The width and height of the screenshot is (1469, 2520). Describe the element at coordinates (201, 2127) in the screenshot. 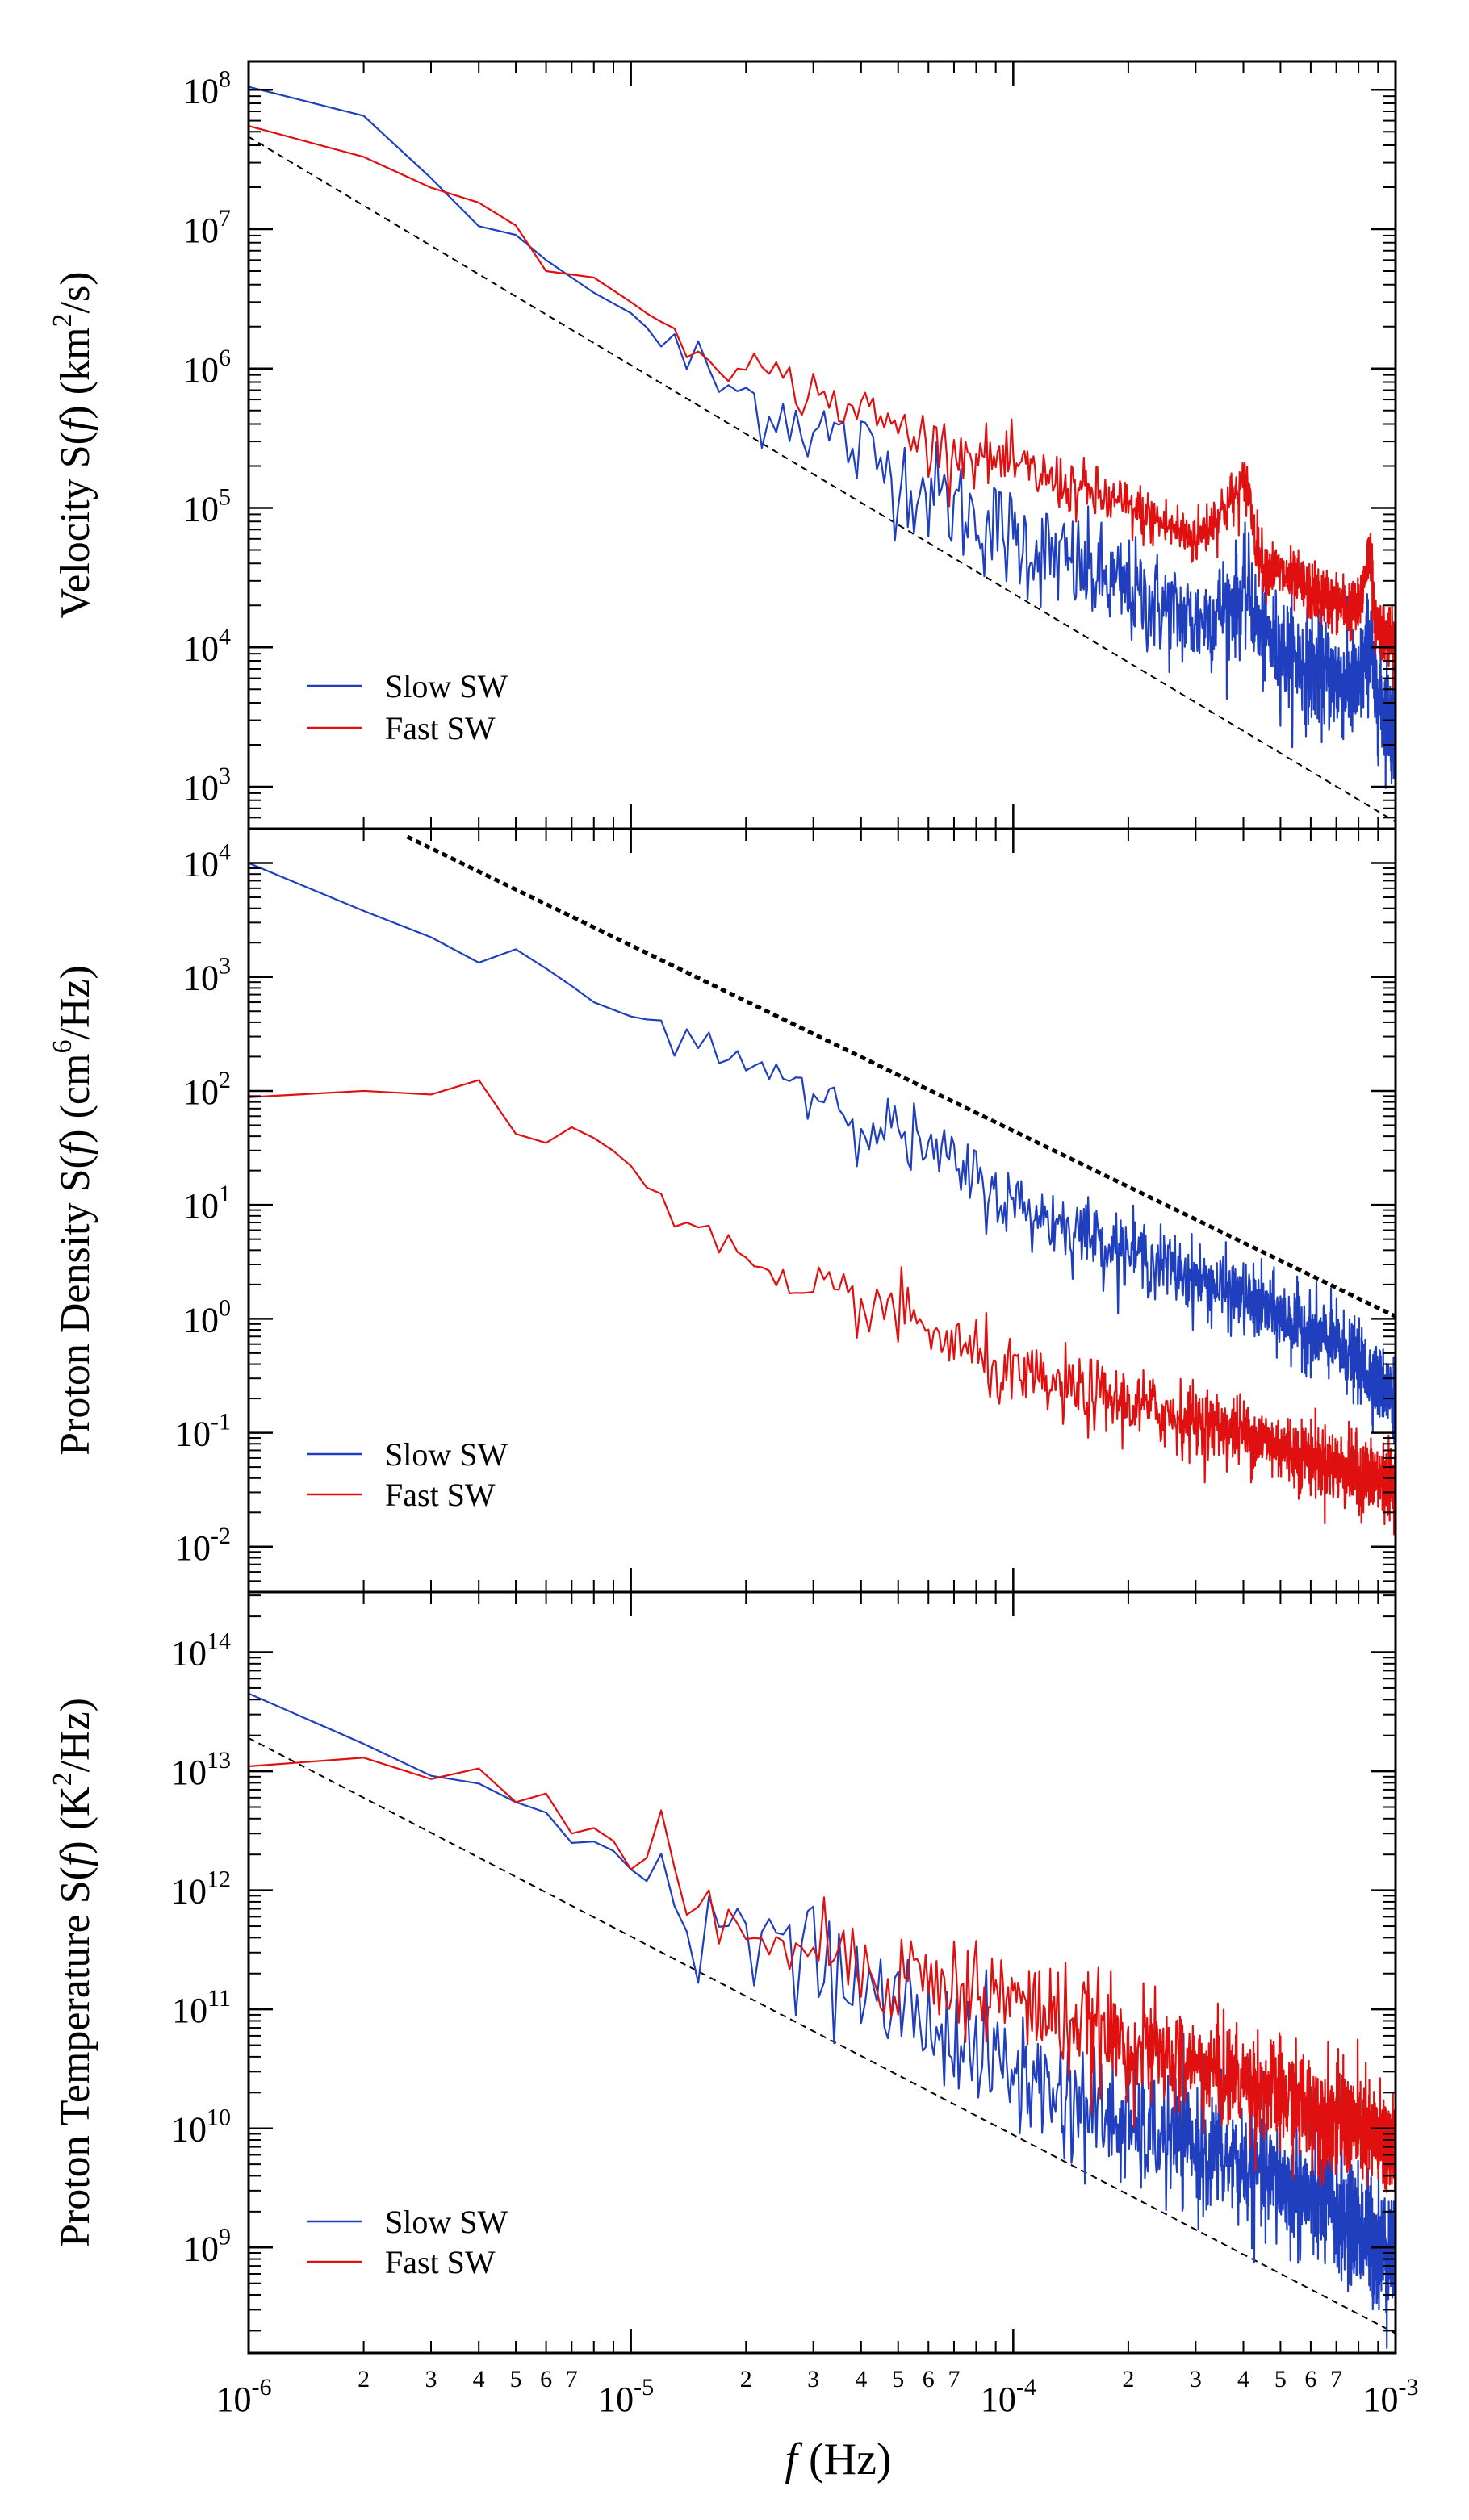

I see `y-tick-label: 10¹⁰` at that location.